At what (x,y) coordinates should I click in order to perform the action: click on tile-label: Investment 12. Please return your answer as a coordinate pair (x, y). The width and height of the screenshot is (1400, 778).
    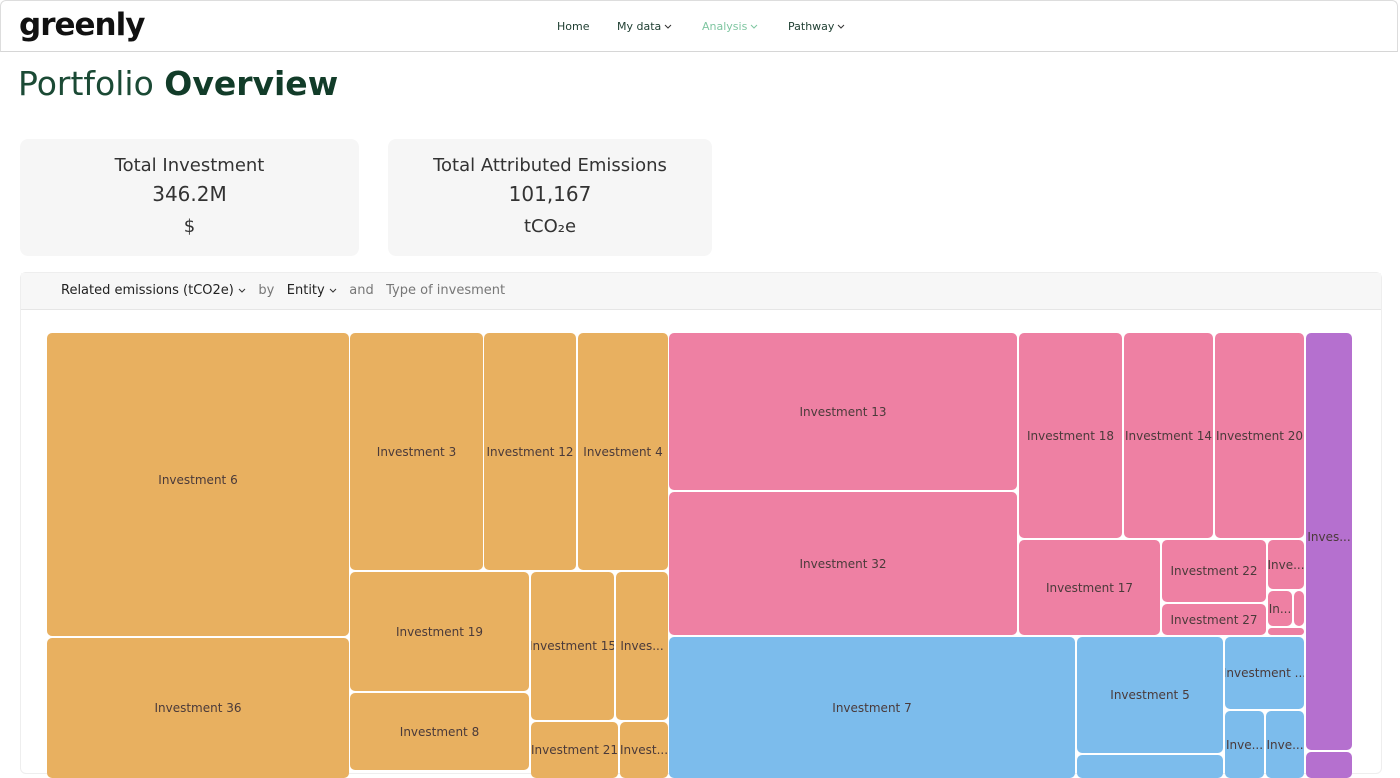
    Looking at the image, I should click on (530, 451).